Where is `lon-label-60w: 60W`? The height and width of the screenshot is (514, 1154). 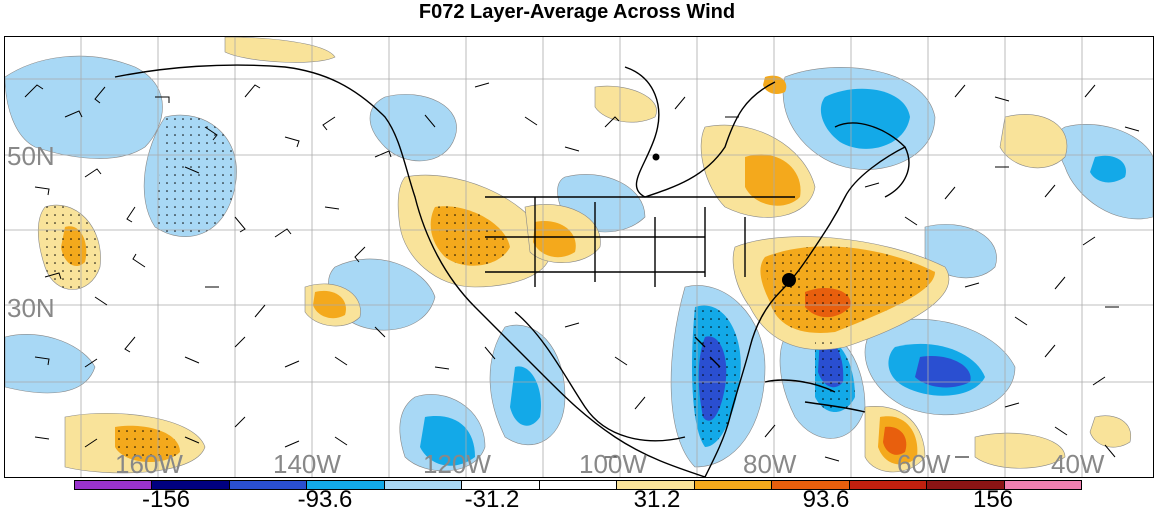
lon-label-60w: 60W is located at coordinates (924, 463).